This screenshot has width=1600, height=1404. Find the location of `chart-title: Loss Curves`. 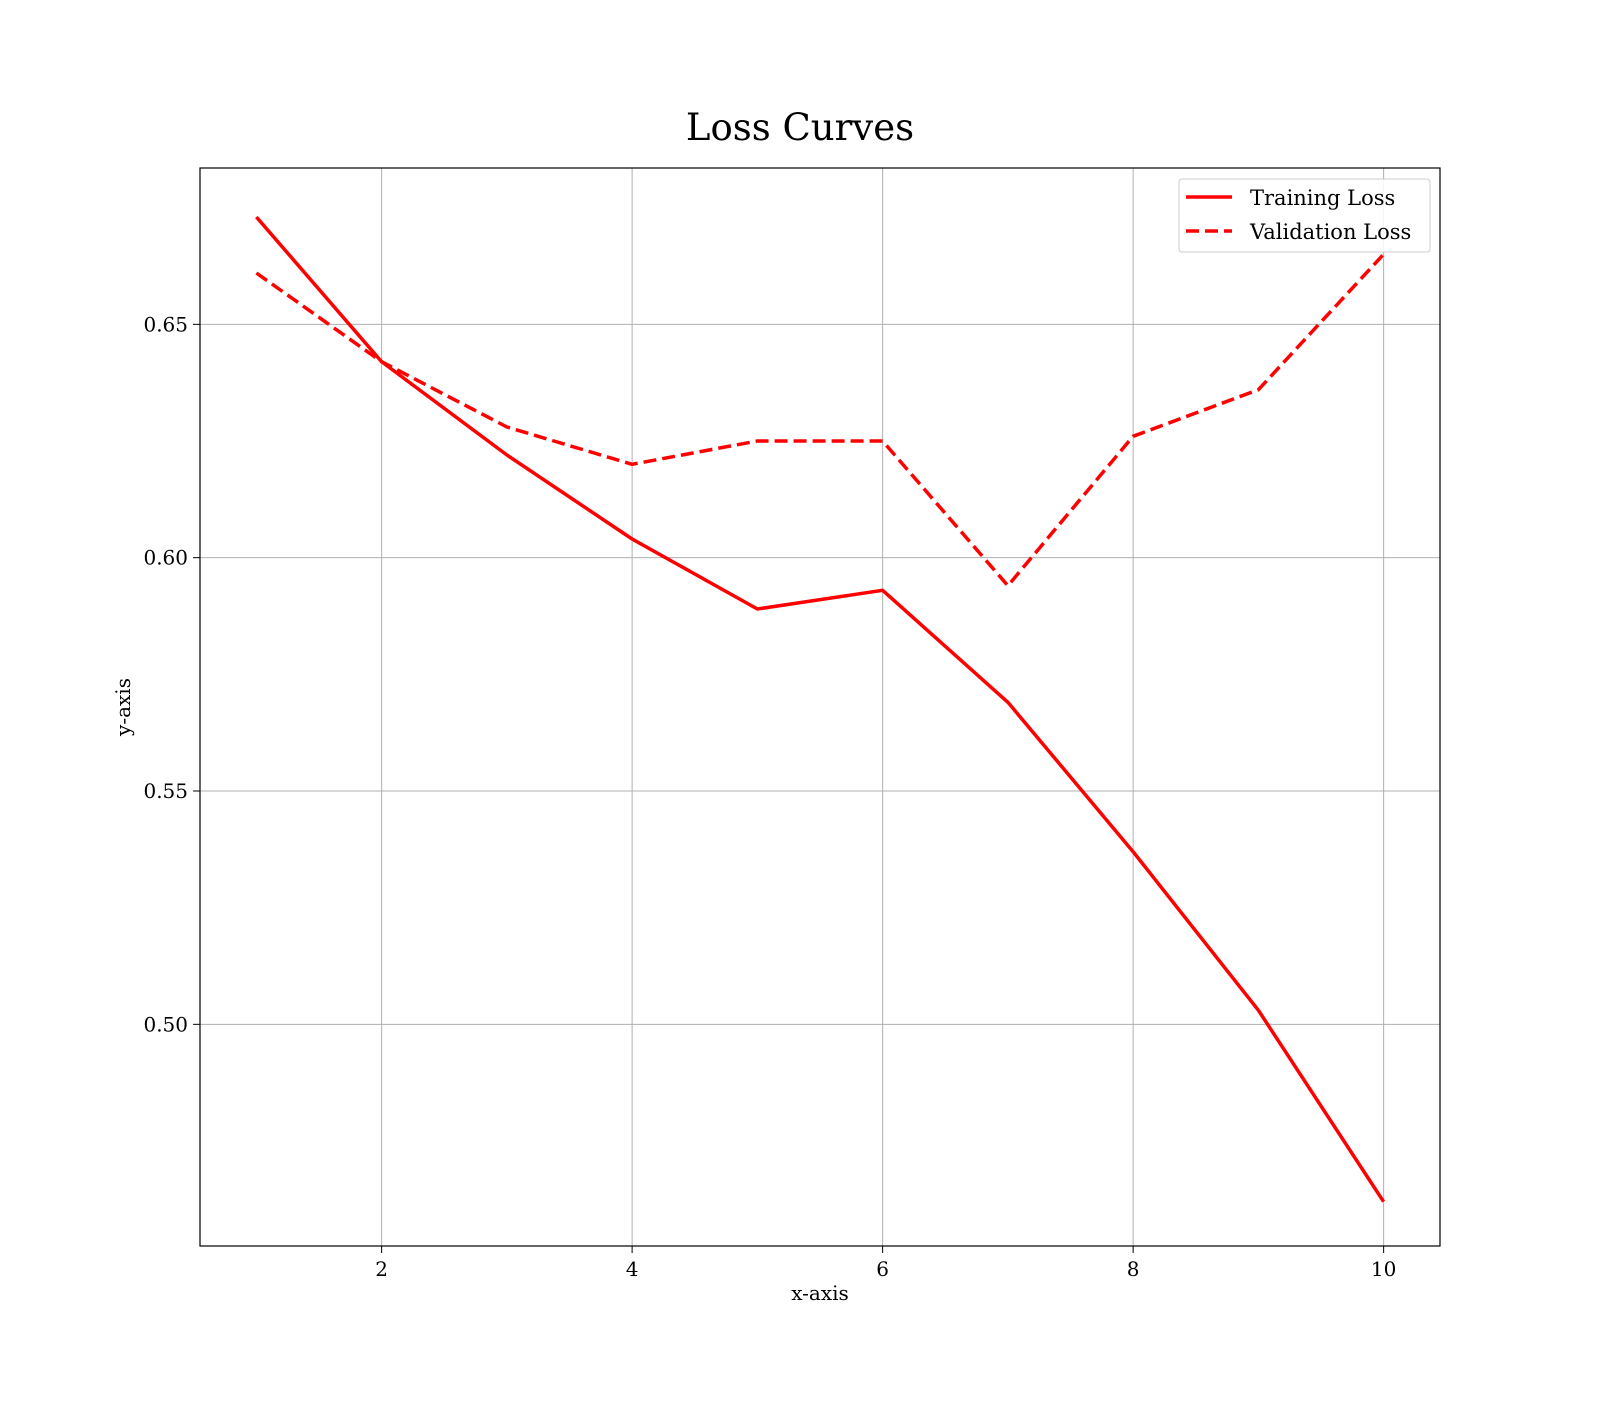

chart-title: Loss Curves is located at coordinates (800, 127).